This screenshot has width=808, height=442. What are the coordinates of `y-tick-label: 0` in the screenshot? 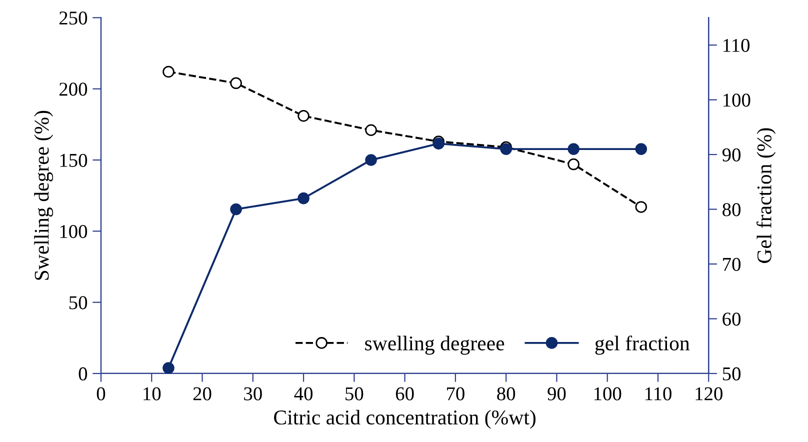 It's located at (83, 373).